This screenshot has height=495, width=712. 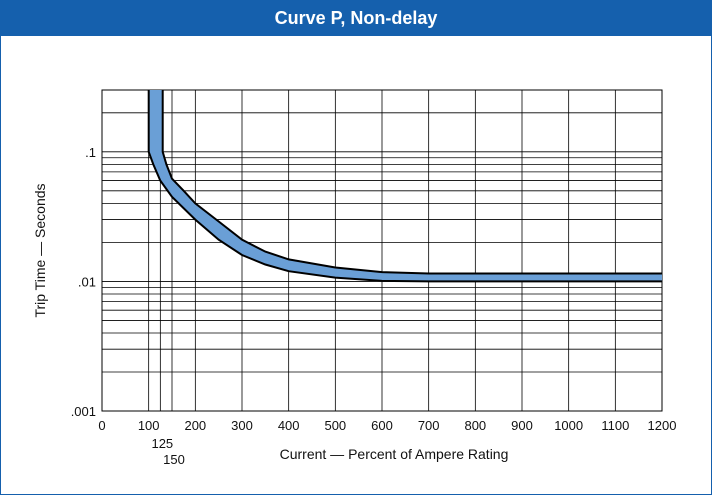 What do you see at coordinates (615, 425) in the screenshot?
I see `x-tick-label: 1100` at bounding box center [615, 425].